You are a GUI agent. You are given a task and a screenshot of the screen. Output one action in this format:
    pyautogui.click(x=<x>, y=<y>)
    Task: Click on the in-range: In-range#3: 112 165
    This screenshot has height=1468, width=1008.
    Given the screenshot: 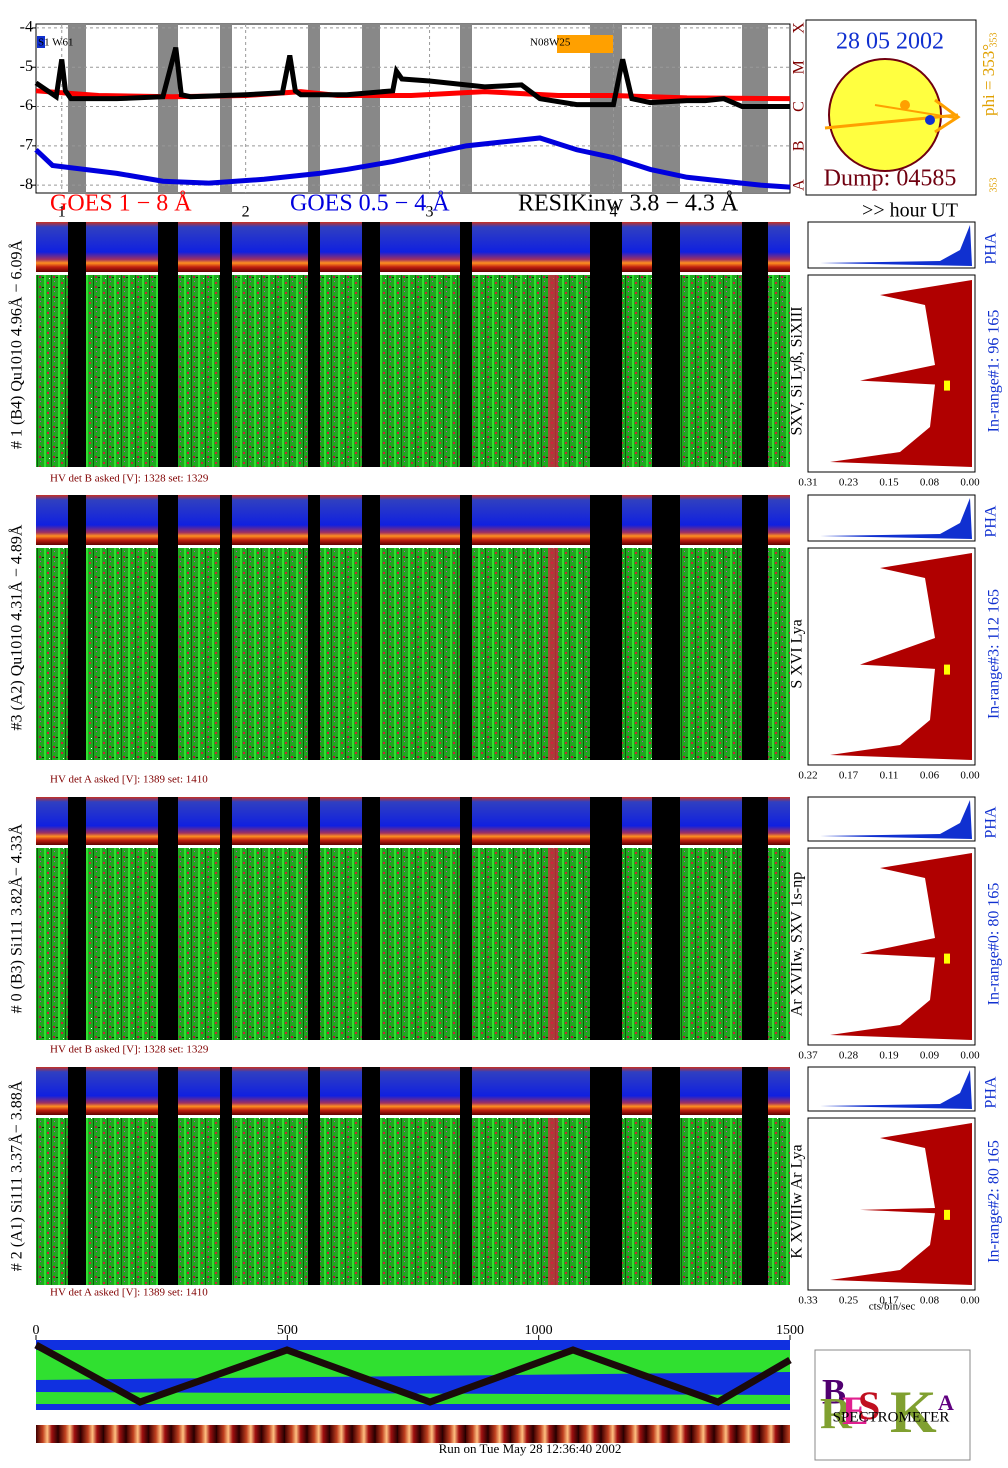 What is the action you would take?
    pyautogui.click(x=994, y=654)
    